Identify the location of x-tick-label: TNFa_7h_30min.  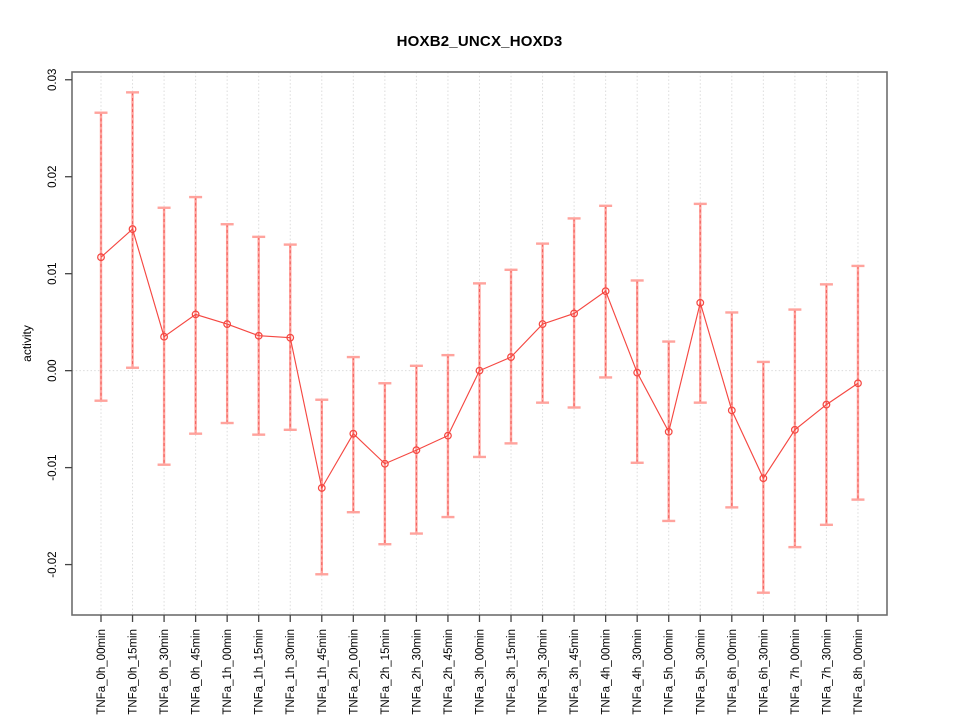
(827, 672).